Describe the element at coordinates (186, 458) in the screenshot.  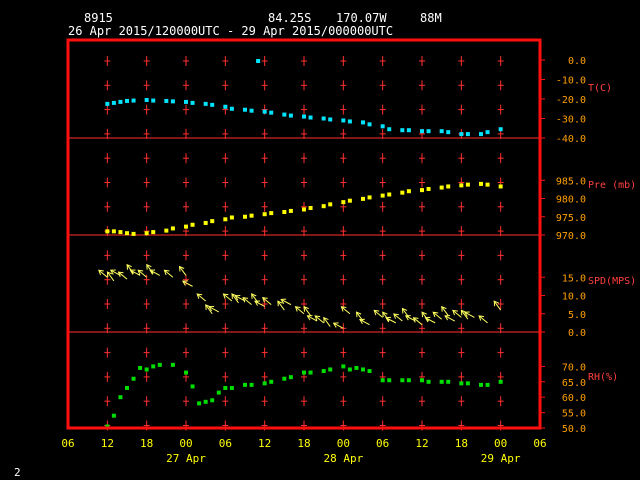
I see `x-date-label: 27 Apr` at that location.